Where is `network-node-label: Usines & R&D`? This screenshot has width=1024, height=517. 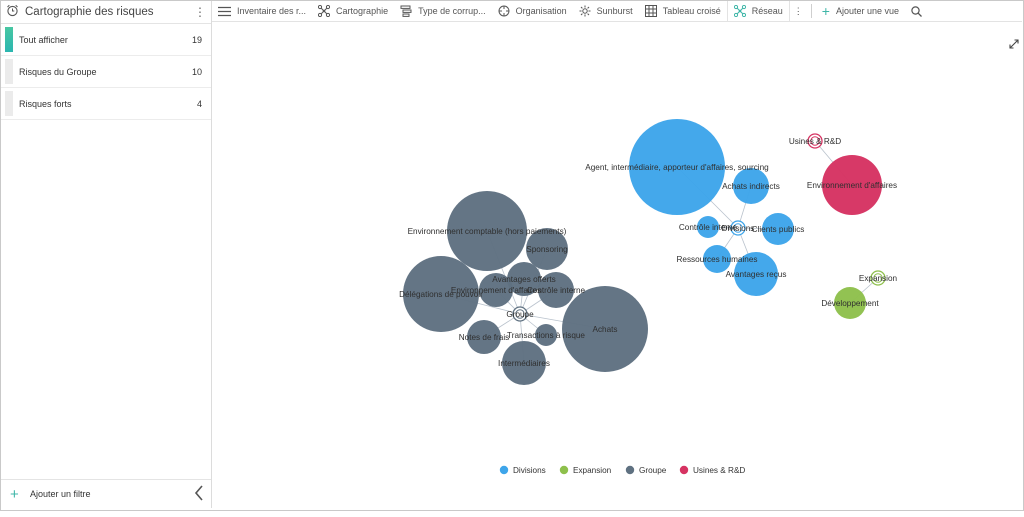
network-node-label: Usines & R&D is located at coordinates (815, 141).